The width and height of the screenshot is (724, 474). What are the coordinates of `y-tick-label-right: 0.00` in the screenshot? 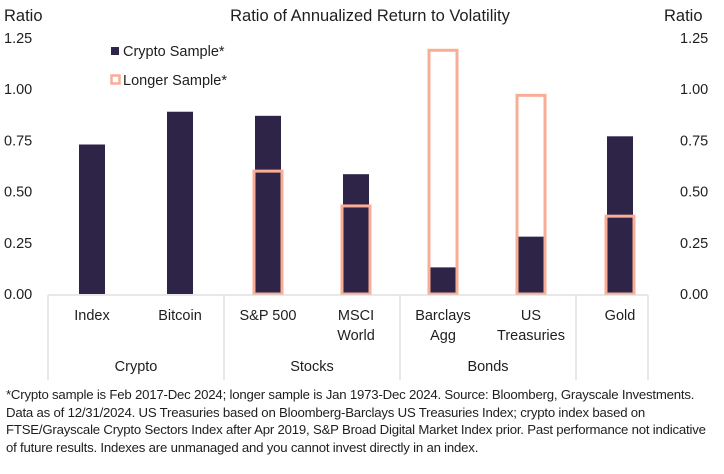 It's located at (694, 295).